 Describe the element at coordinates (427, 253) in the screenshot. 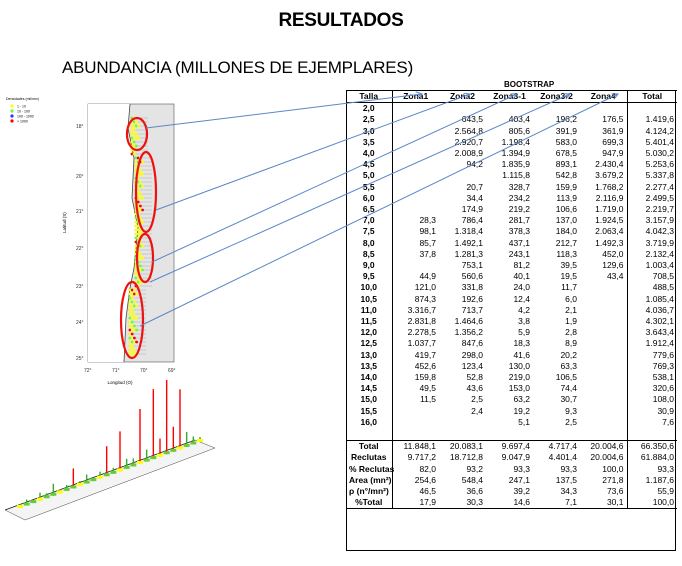

I see `table-cell: 37,8` at that location.